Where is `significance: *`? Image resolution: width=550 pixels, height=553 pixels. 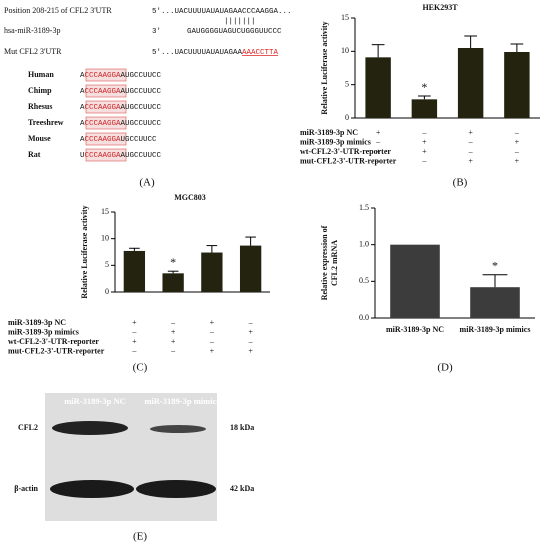
significance: * is located at coordinates (173, 262).